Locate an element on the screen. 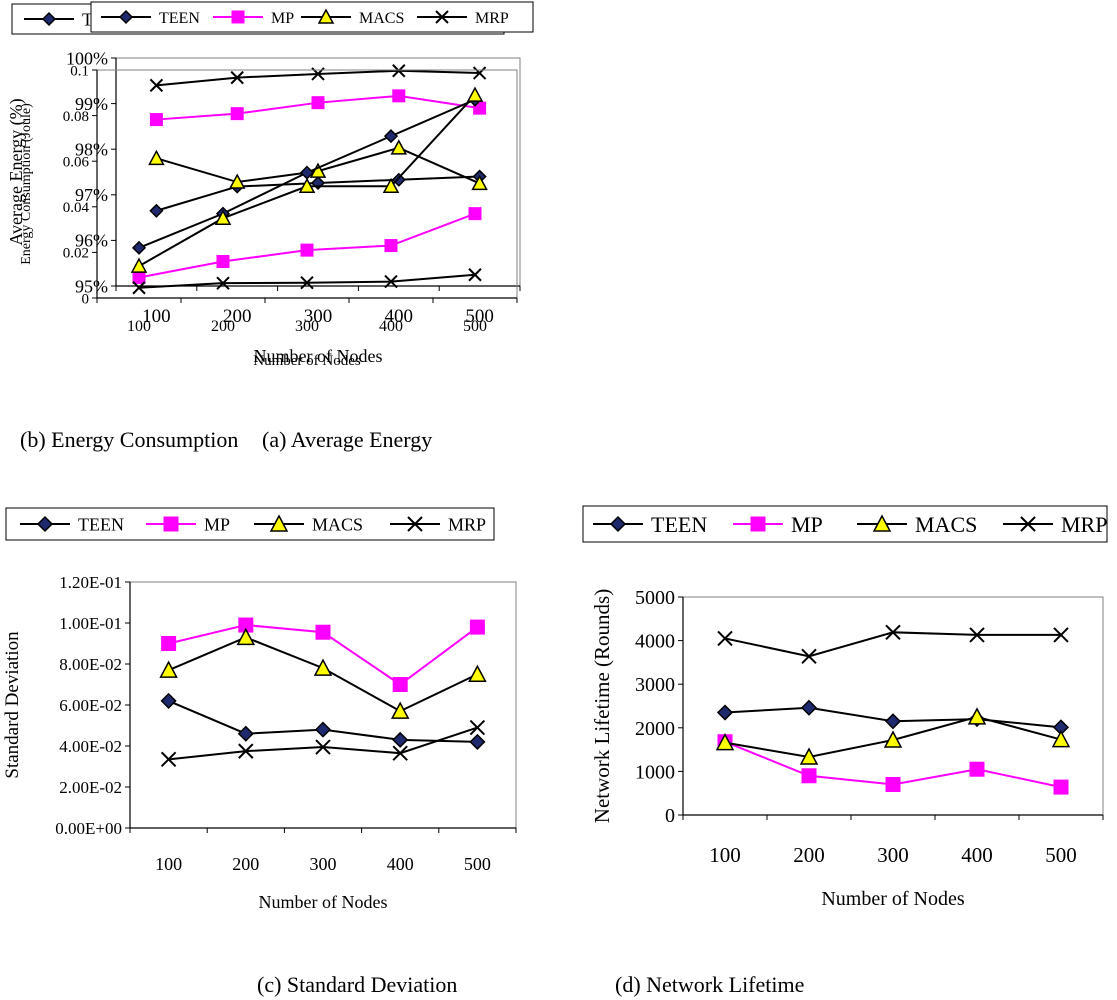  legend-item-macs: MACS is located at coordinates (917, 524).